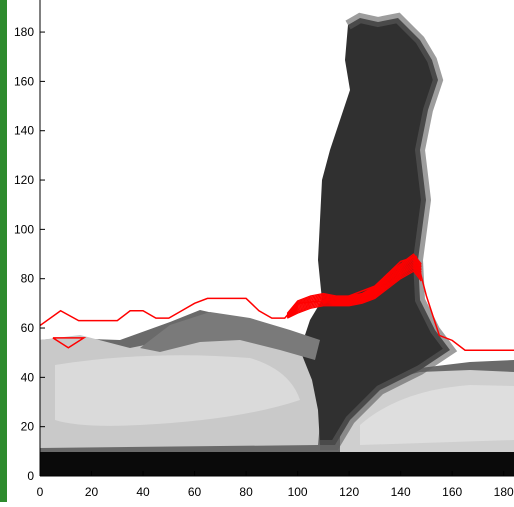 This screenshot has width=514, height=507. Describe the element at coordinates (28, 427) in the screenshot. I see `y-tick-label: 20` at that location.